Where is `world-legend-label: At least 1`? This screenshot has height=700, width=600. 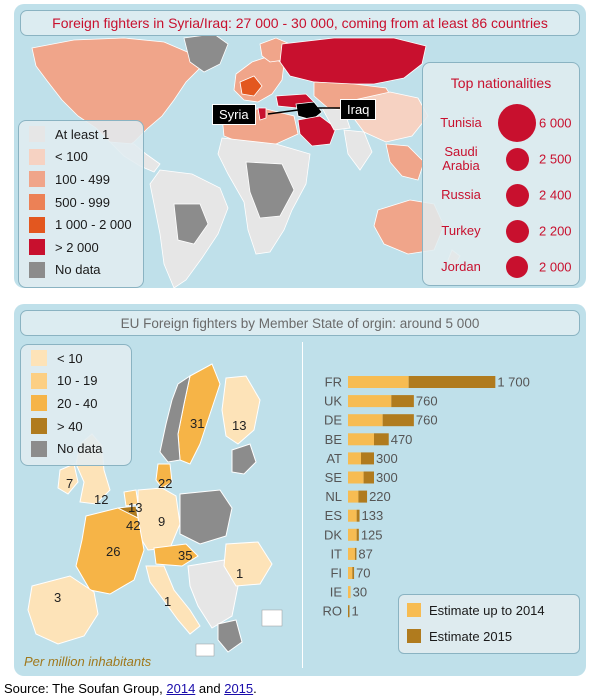 world-legend-label: At least 1 is located at coordinates (82, 134).